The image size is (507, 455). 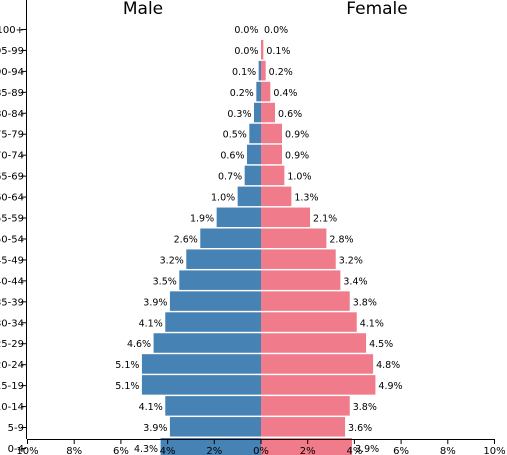 What do you see at coordinates (381, 344) in the screenshot?
I see `value-label-female-25-29: 4.5%` at bounding box center [381, 344].